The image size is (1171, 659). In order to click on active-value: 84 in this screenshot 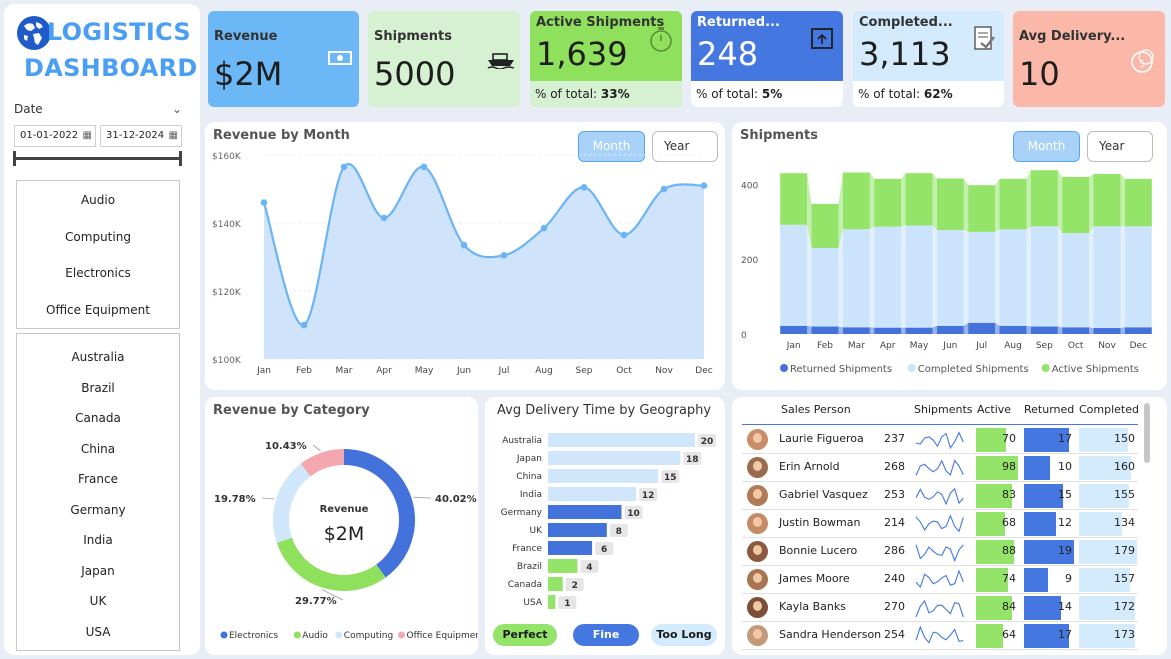, I will do `click(1009, 606)`.